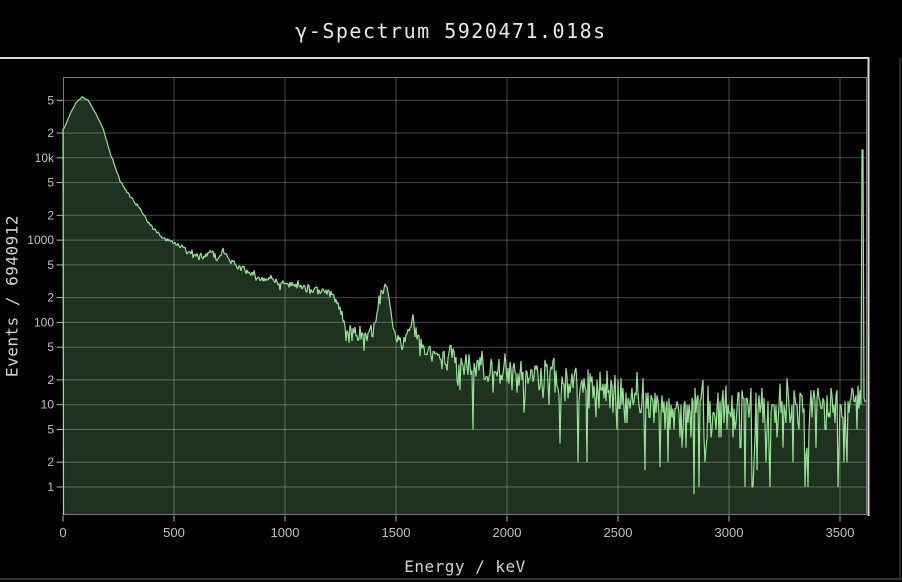  What do you see at coordinates (44, 322) in the screenshot?
I see `y-tick-label: 100` at bounding box center [44, 322].